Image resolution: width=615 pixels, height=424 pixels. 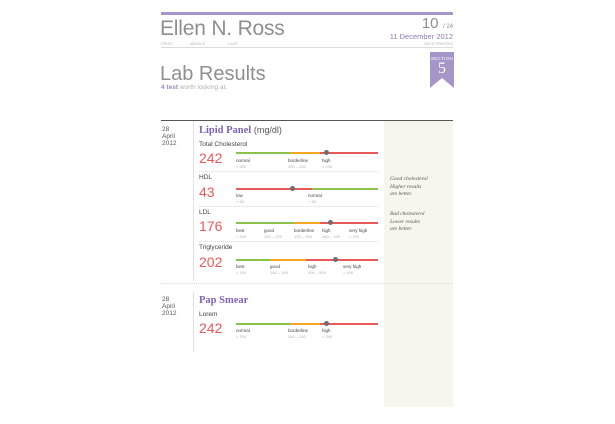 I want to click on page-number: 10 / 24, so click(x=436, y=24).